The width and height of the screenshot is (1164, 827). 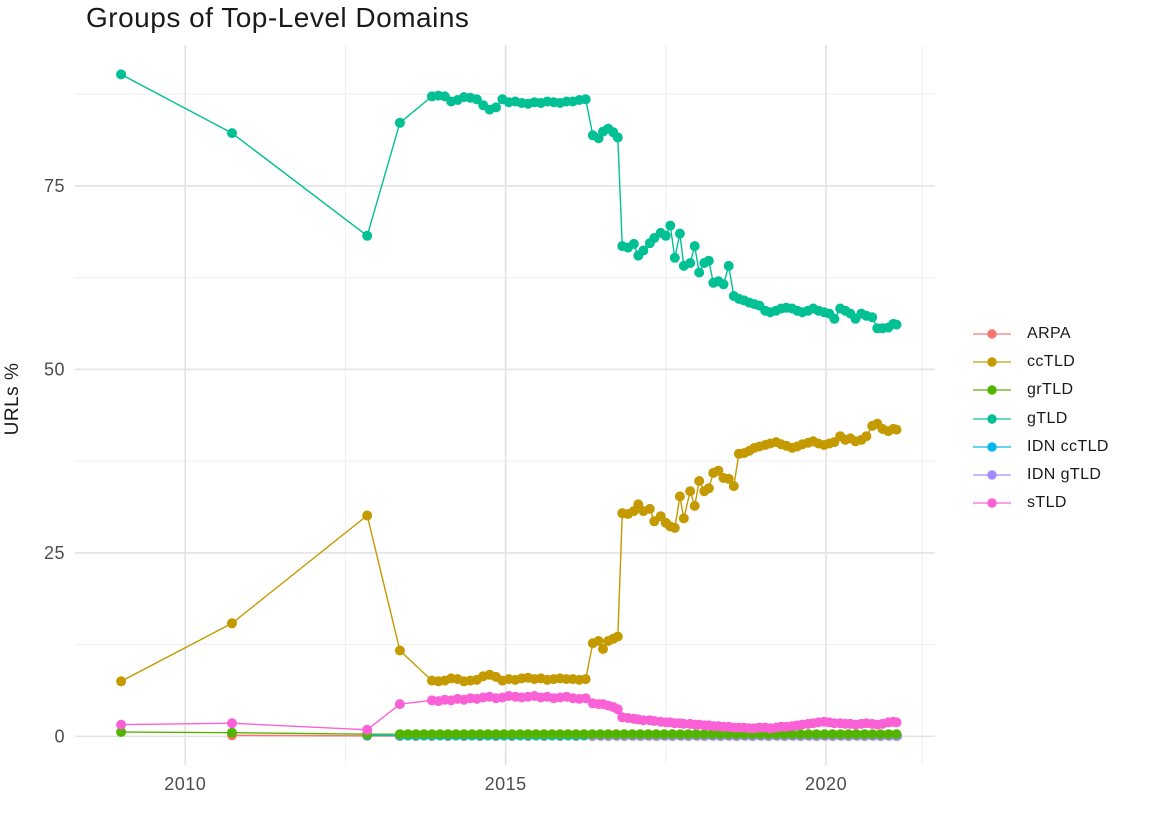 What do you see at coordinates (992, 334) in the screenshot?
I see `legend-key-icon-arpa` at bounding box center [992, 334].